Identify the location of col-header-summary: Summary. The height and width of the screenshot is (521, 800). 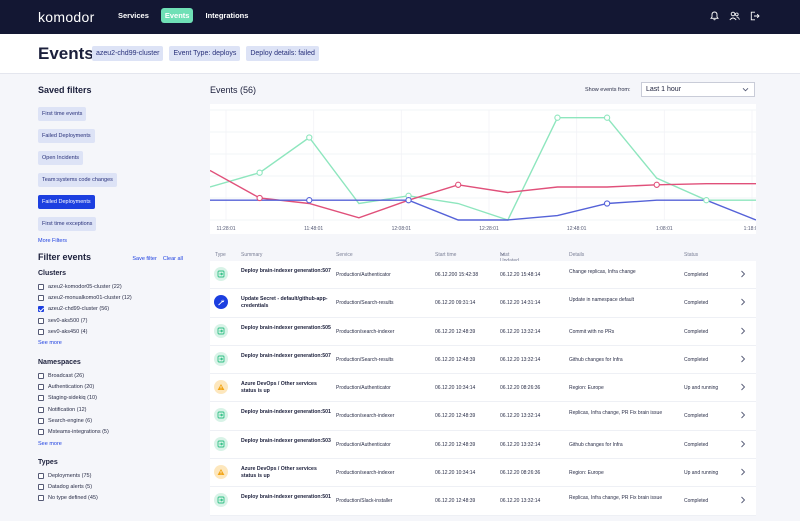
(252, 255).